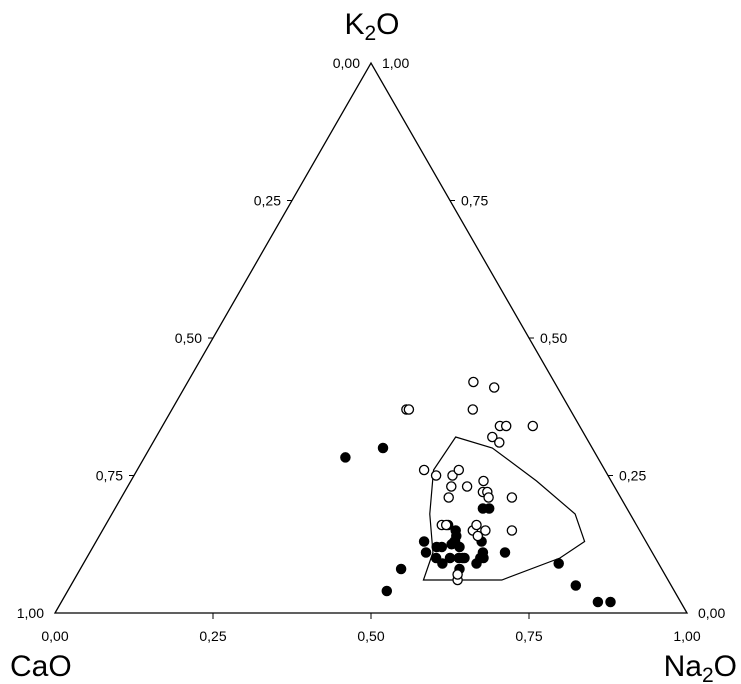 The image size is (741, 684). What do you see at coordinates (395, 63) in the screenshot?
I see `tick-label-right-0: 1,00` at bounding box center [395, 63].